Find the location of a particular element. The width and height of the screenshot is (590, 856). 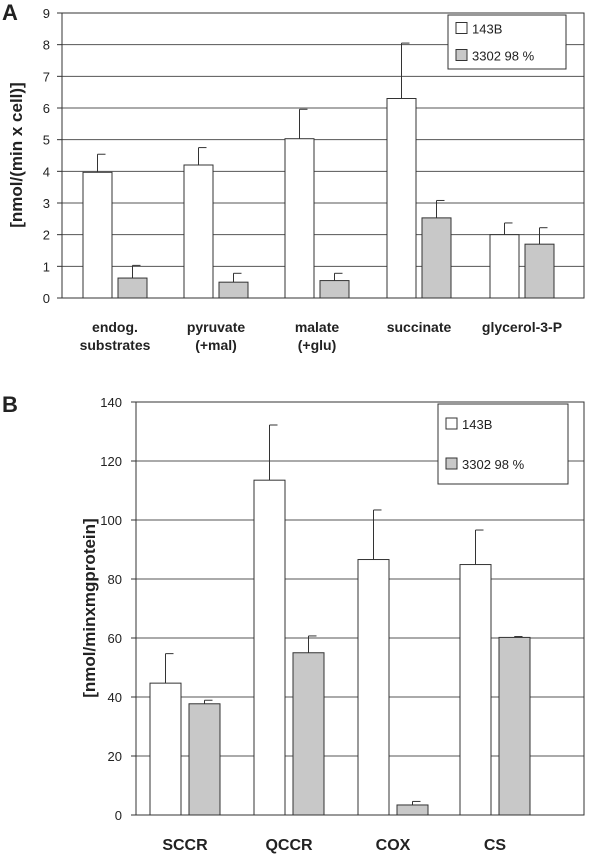

category-label: malate (+glu) is located at coordinates (317, 336).